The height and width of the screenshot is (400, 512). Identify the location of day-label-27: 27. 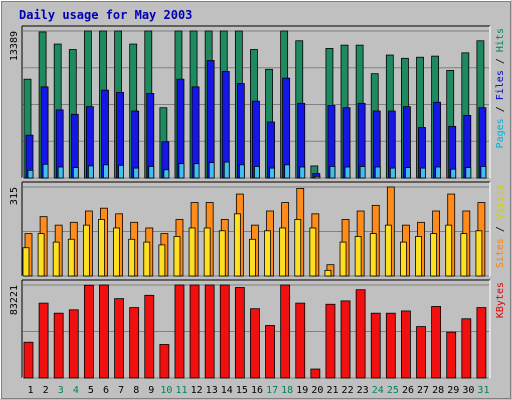
(423, 390).